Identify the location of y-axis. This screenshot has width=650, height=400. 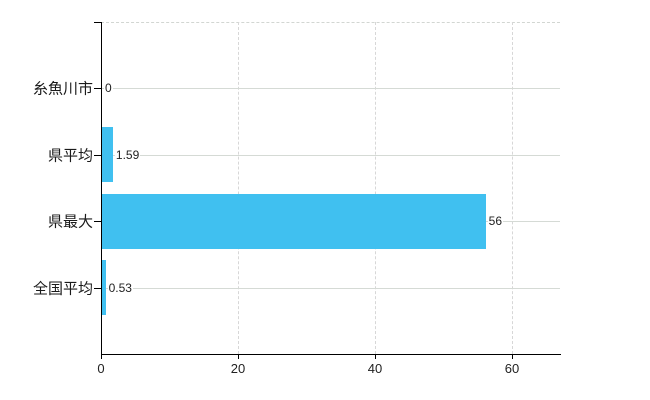
(101, 190).